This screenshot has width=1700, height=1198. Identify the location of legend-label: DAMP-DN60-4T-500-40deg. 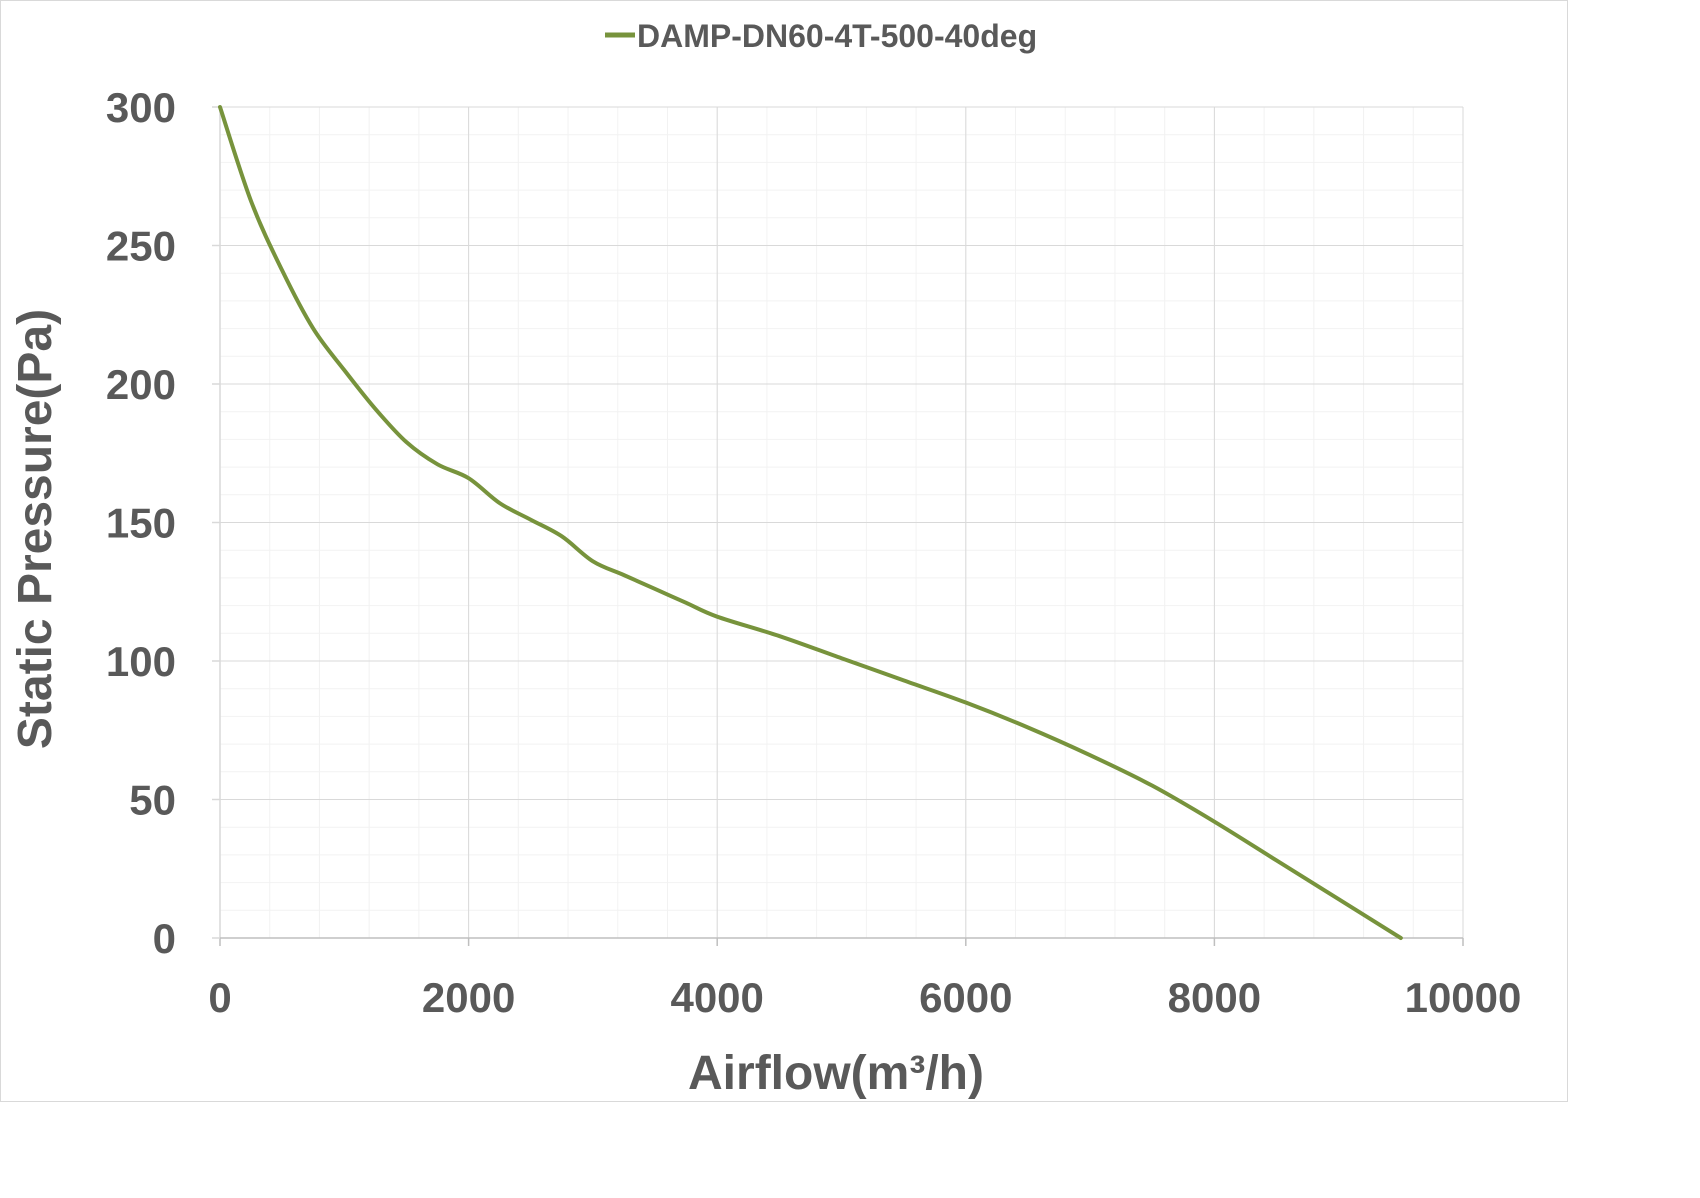
(837, 36).